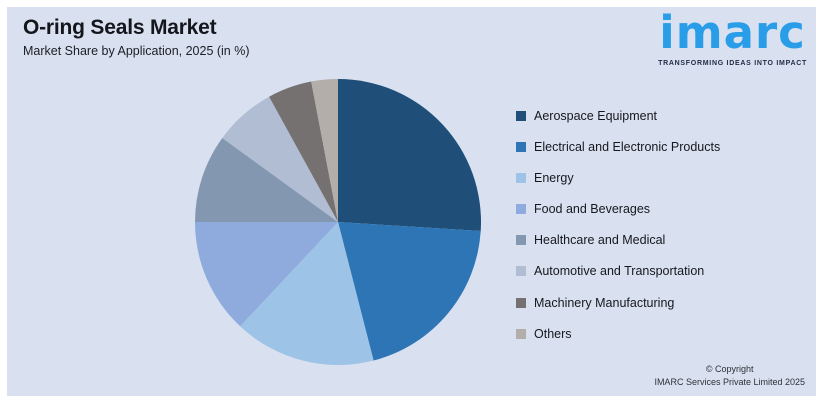  I want to click on legend-item-electrical-and-electronic-products: Electrical and Electronic Products, so click(618, 146).